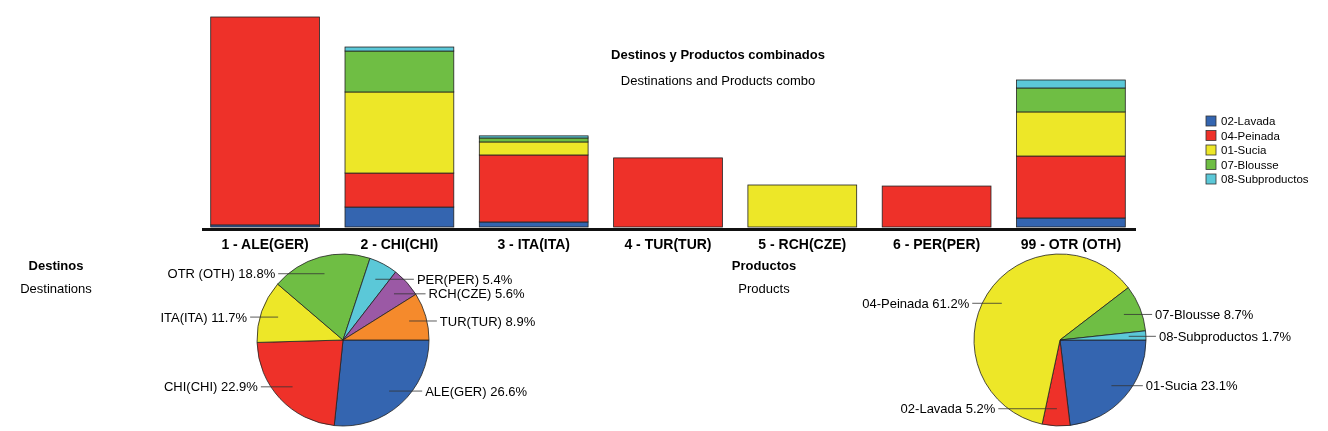  Describe the element at coordinates (211, 387) in the screenshot. I see `slice-label: CHI(CHI) 22.9%` at that location.